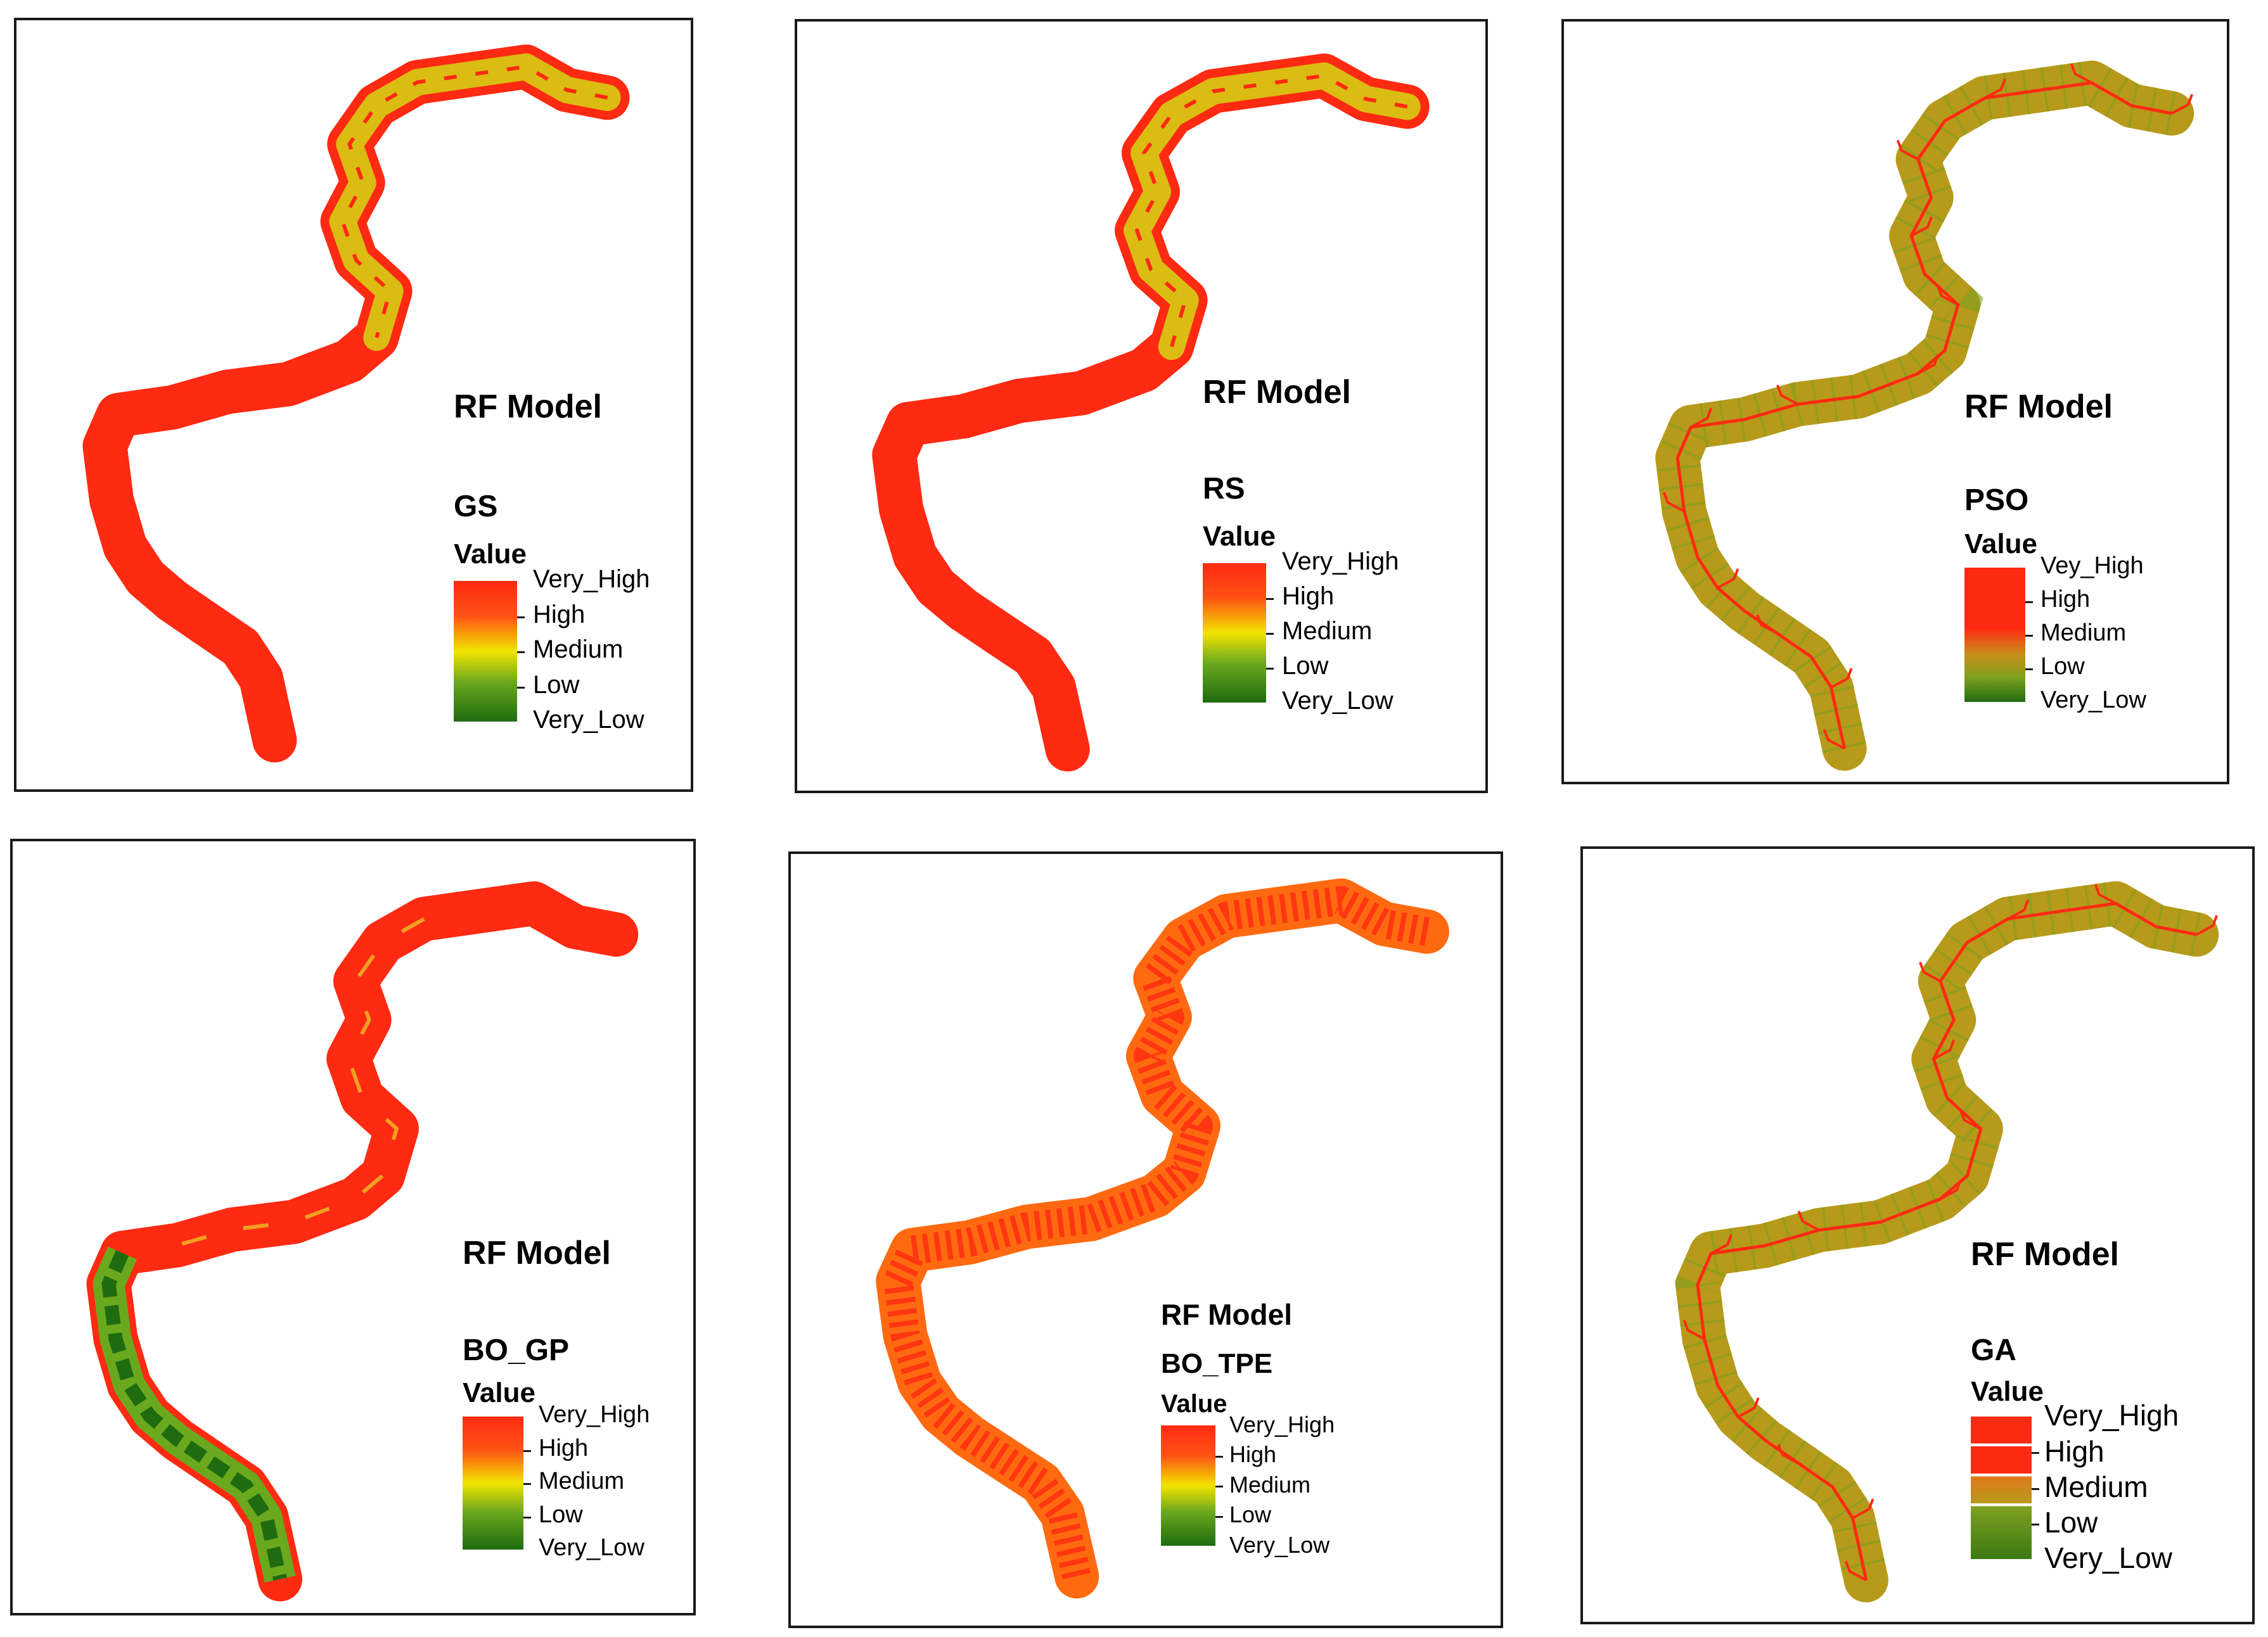  What do you see at coordinates (1993, 1350) in the screenshot?
I see `method-name: GA` at bounding box center [1993, 1350].